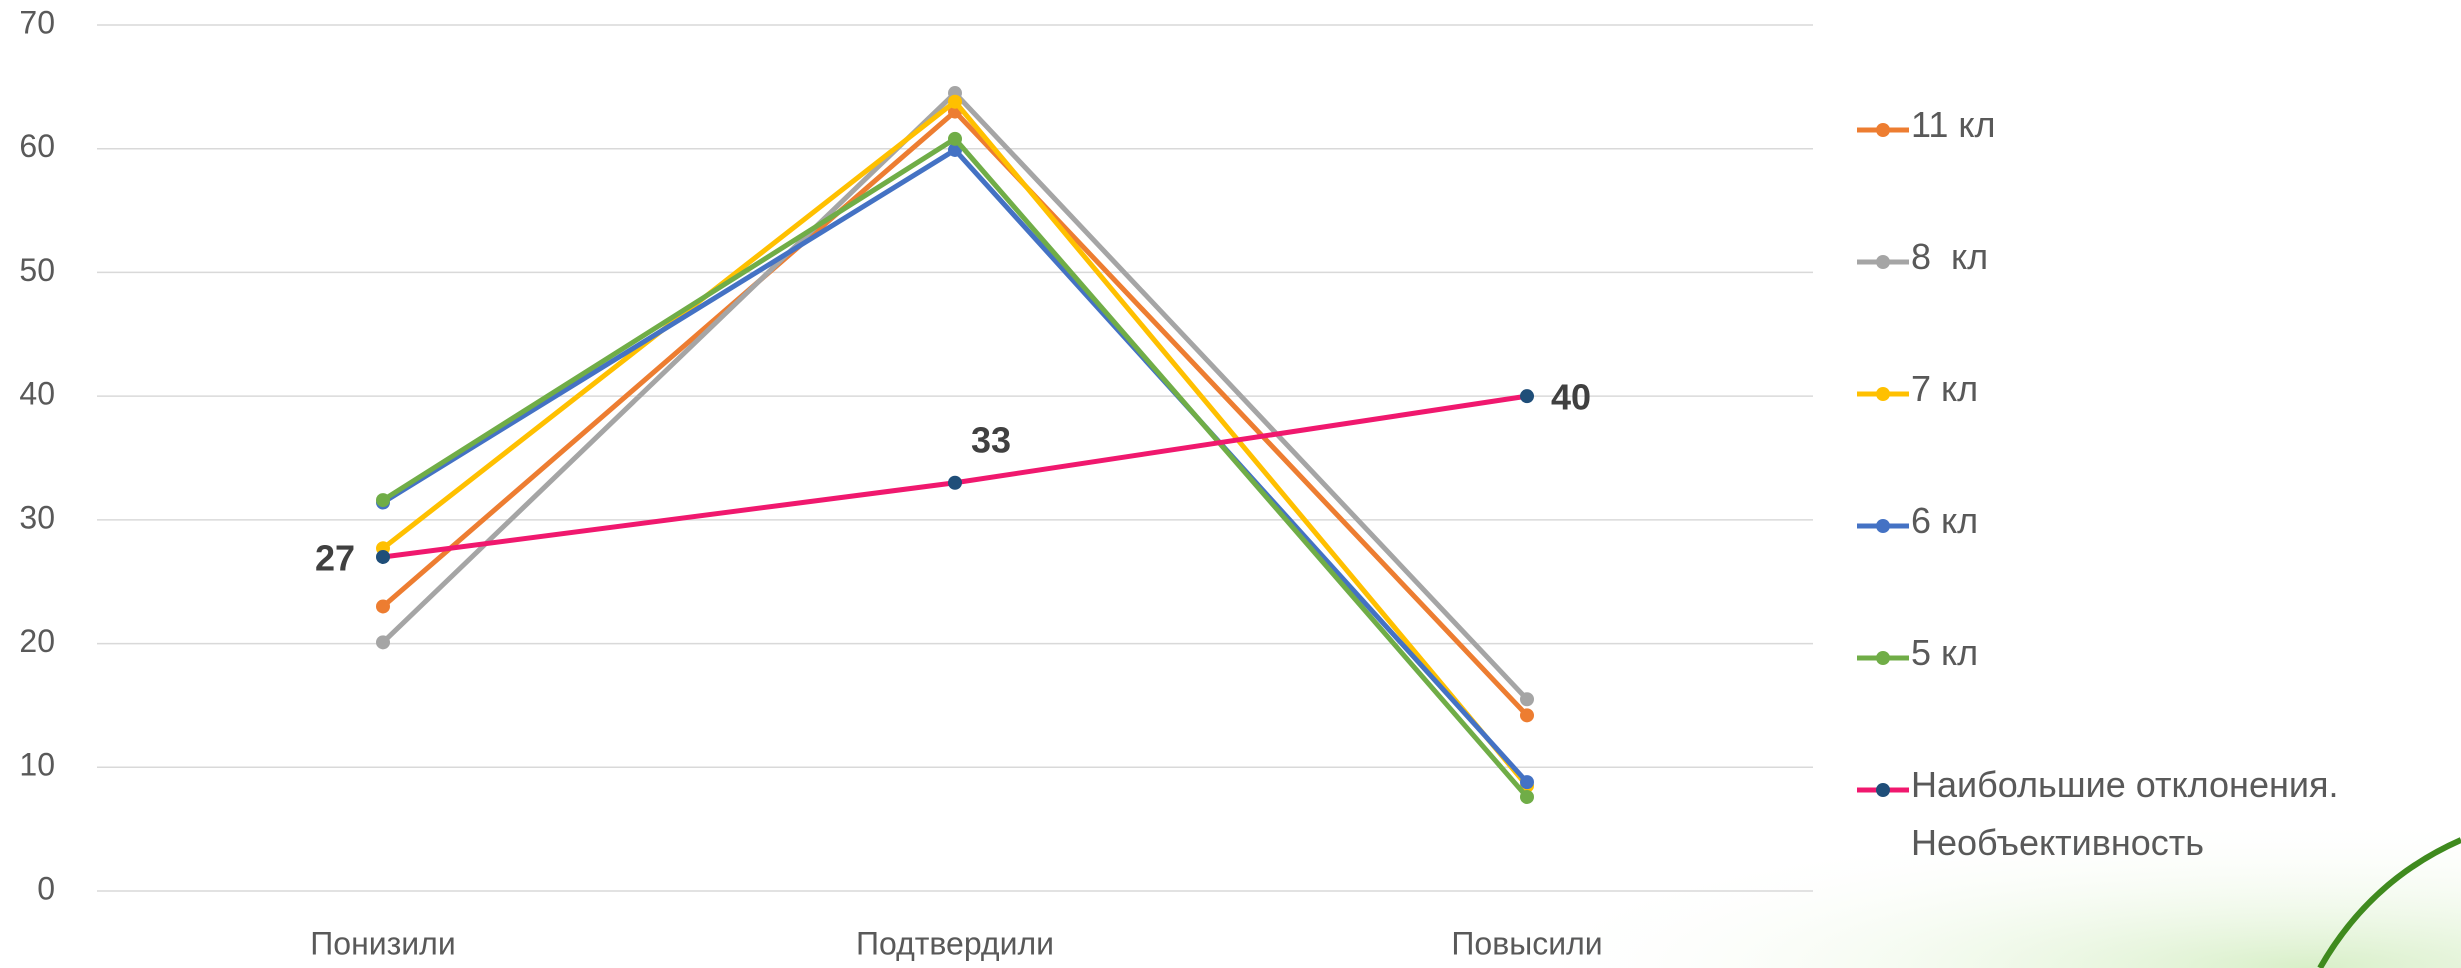  Describe the element at coordinates (37, 517) in the screenshot. I see `y-tick-label: 30` at that location.